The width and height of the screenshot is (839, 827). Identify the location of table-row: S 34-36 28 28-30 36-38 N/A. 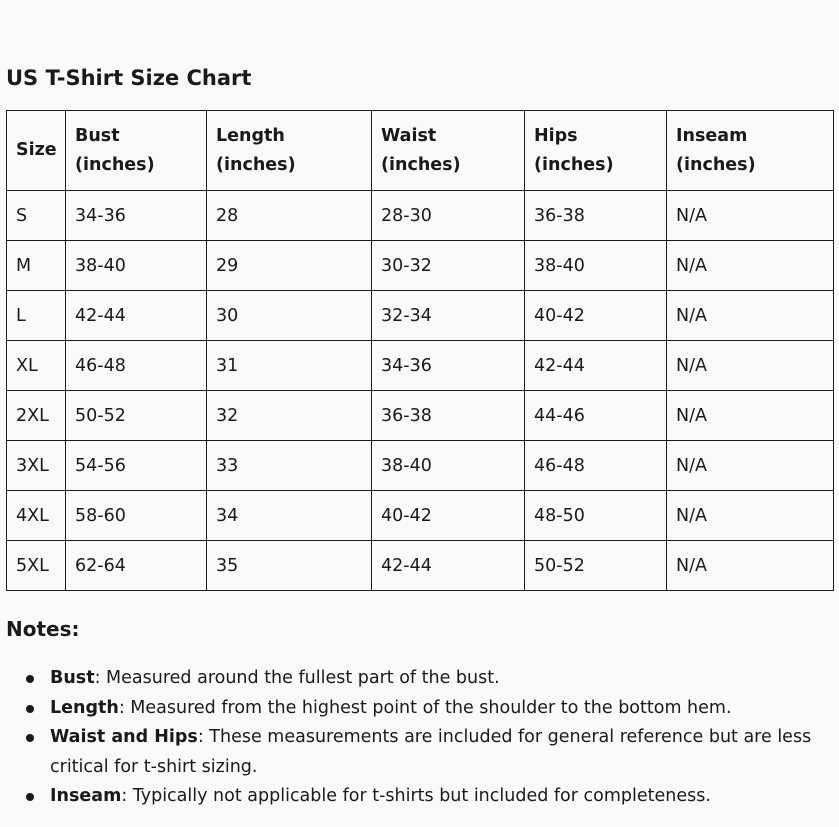
(420, 215).